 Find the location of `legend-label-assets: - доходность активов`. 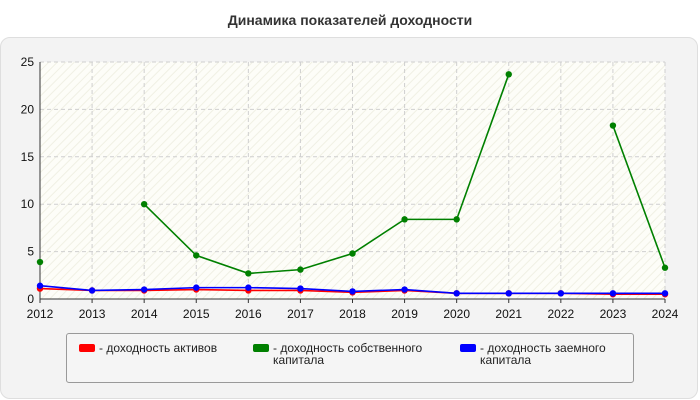

legend-label-assets: - доходность активов is located at coordinates (158, 348).